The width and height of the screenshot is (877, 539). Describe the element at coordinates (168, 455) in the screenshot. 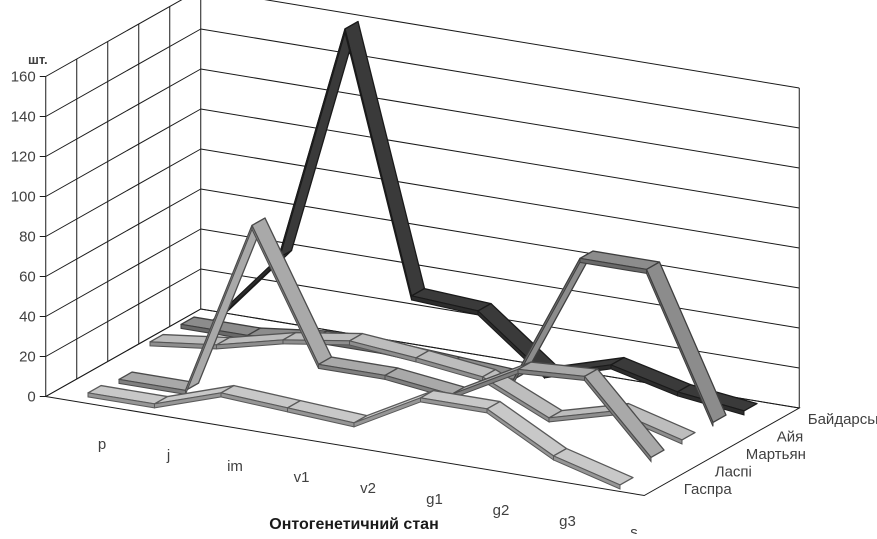

I see `x-tick-label: j` at that location.